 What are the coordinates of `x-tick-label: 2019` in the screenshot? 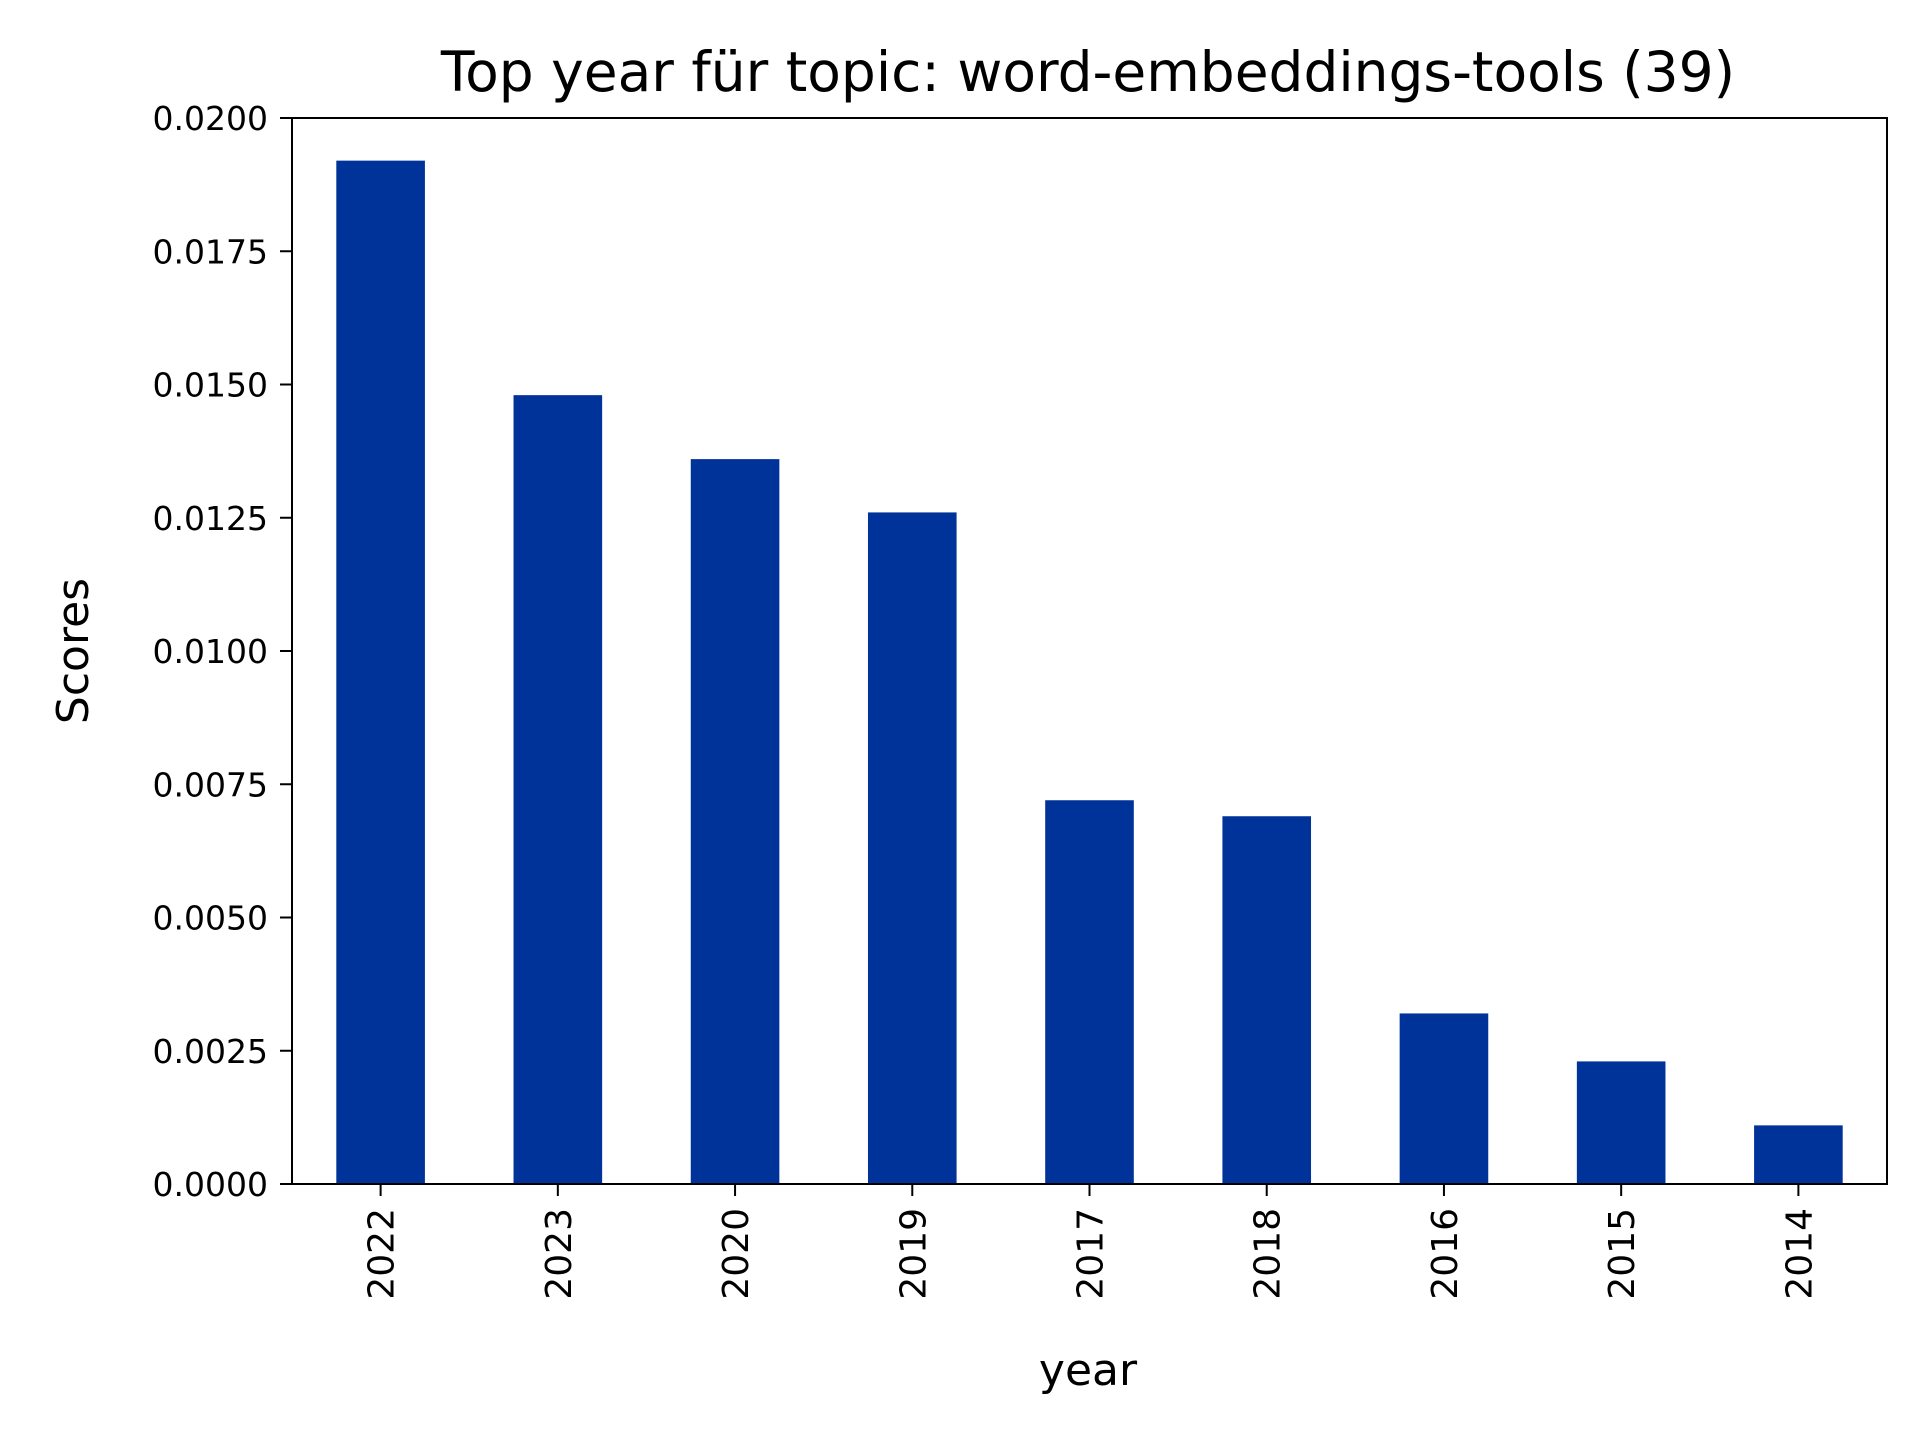 It's located at (913, 1254).